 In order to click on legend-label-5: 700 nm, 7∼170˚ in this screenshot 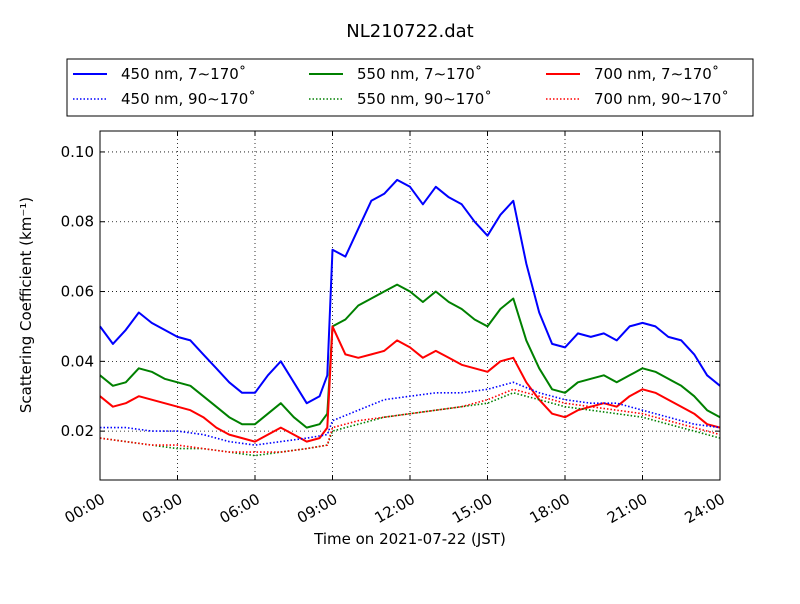, I will do `click(656, 74)`.